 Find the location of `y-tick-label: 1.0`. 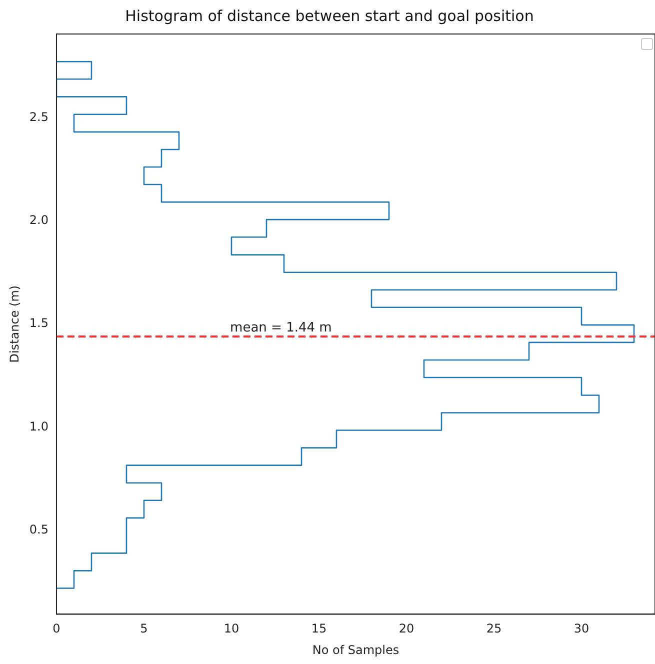

y-tick-label: 1.0 is located at coordinates (38, 426).